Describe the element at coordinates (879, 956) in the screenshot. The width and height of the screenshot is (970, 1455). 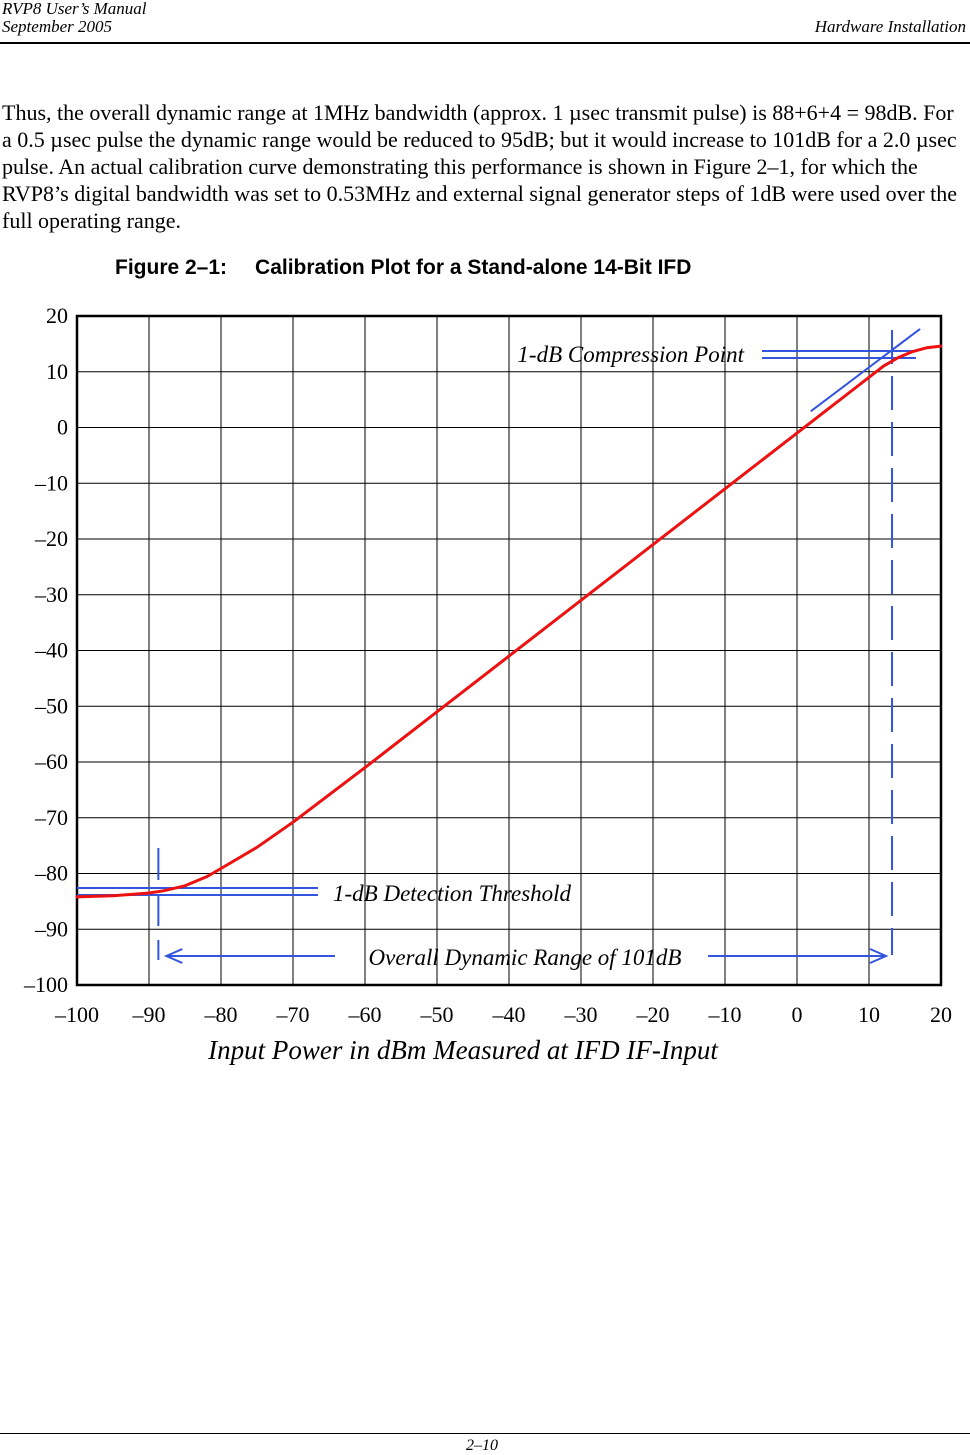
I see `range-arrowhead-right` at that location.